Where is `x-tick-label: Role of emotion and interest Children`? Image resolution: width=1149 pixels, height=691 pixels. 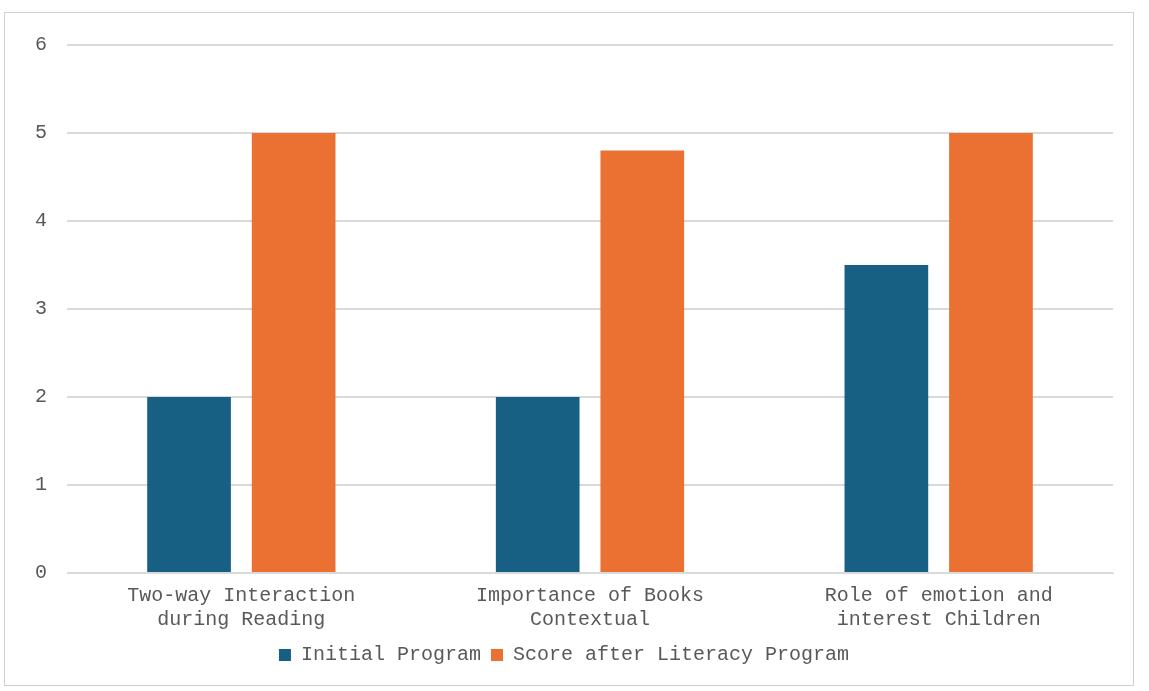
x-tick-label: Role of emotion and interest Children is located at coordinates (938, 608).